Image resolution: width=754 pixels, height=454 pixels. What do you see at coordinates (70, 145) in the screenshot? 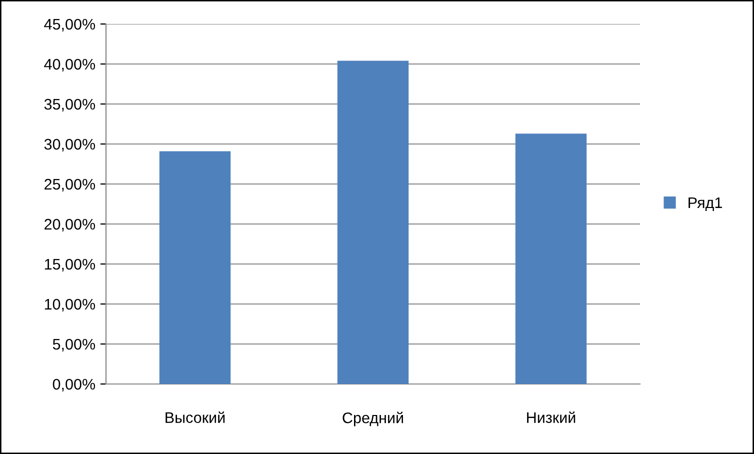
I see `y-tick-label: 30,00%` at bounding box center [70, 145].